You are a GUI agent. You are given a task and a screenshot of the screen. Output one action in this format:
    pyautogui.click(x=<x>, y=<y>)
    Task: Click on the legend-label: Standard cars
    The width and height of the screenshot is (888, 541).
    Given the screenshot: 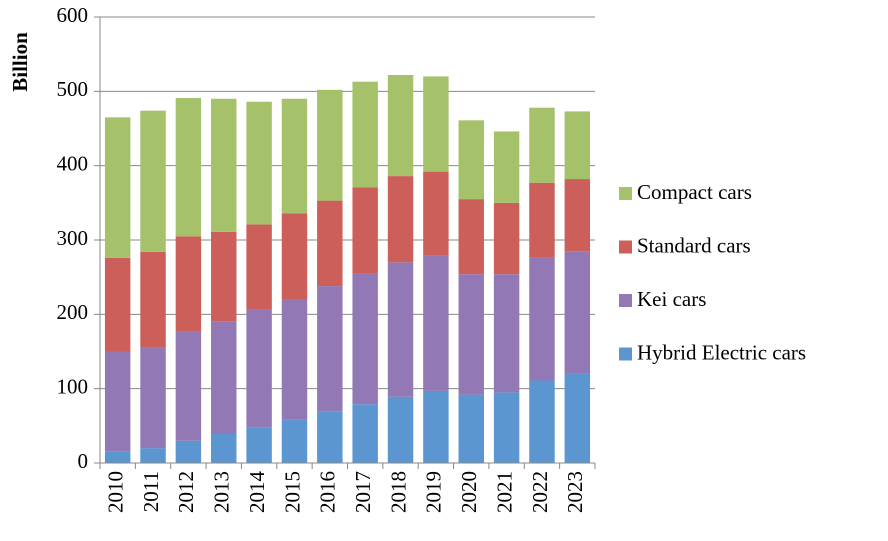 What is the action you would take?
    pyautogui.click(x=694, y=245)
    